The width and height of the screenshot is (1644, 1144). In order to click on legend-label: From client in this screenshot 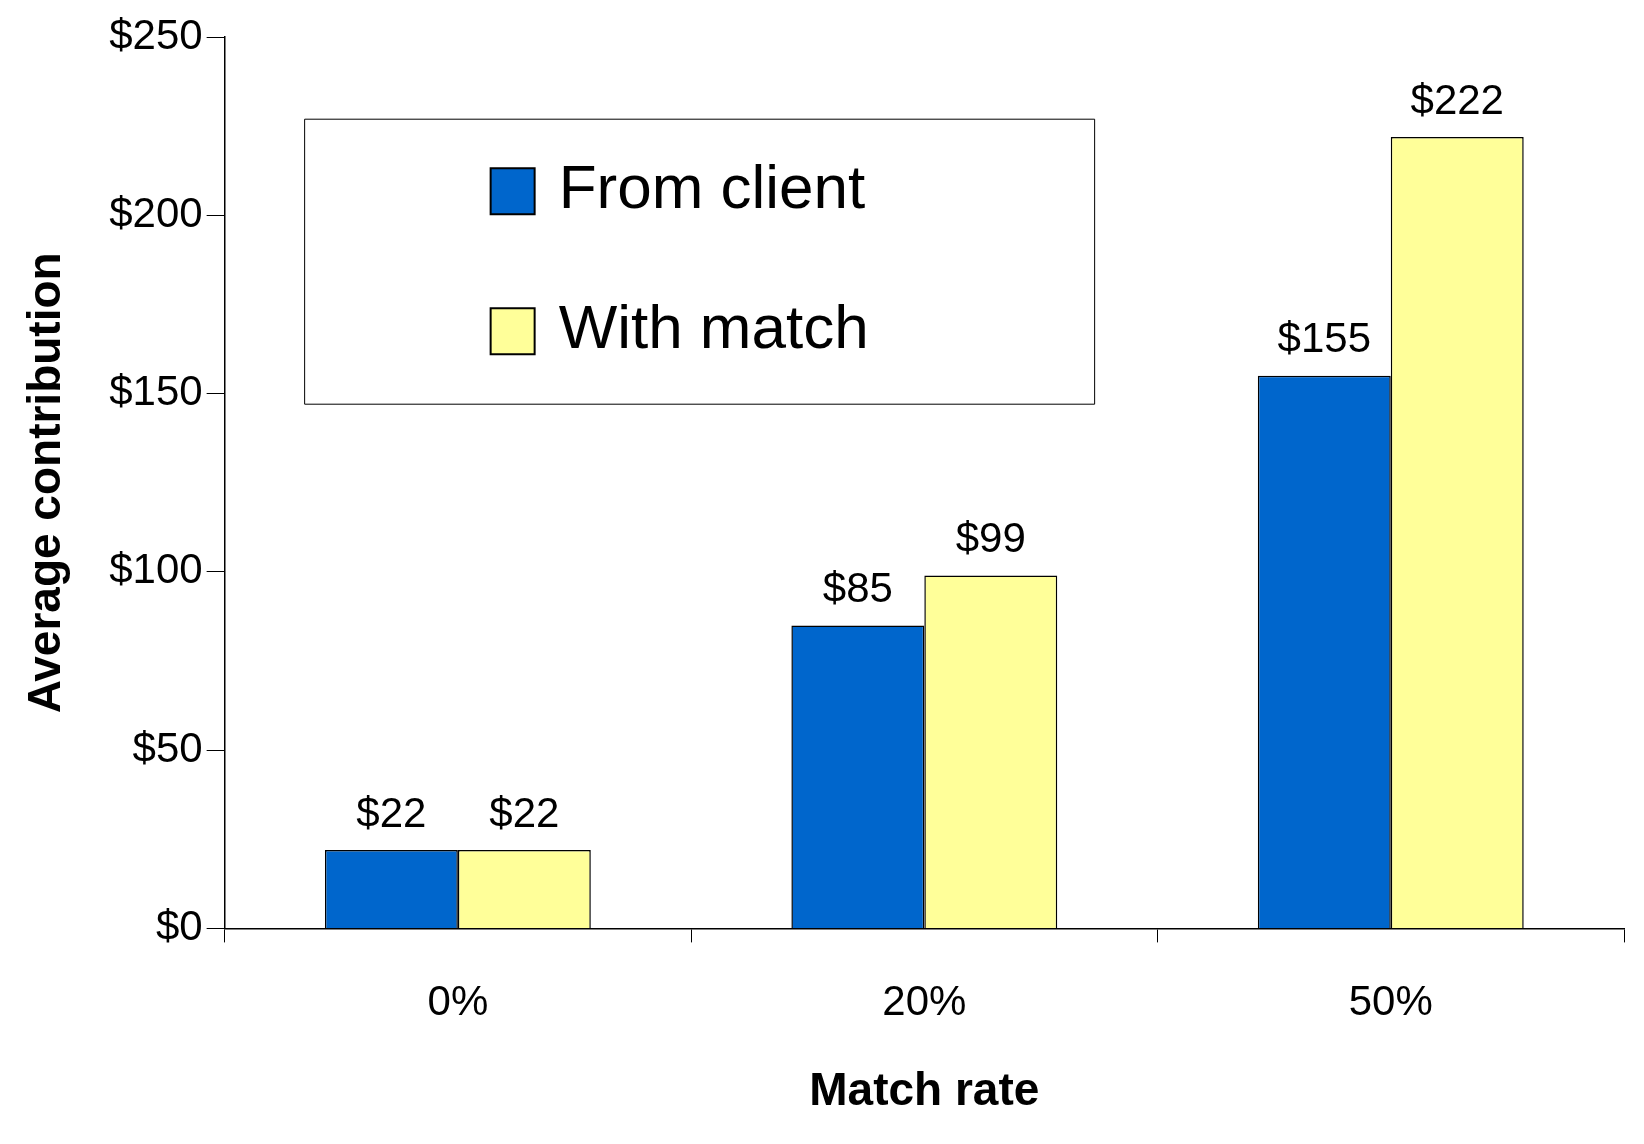, I will do `click(712, 187)`.